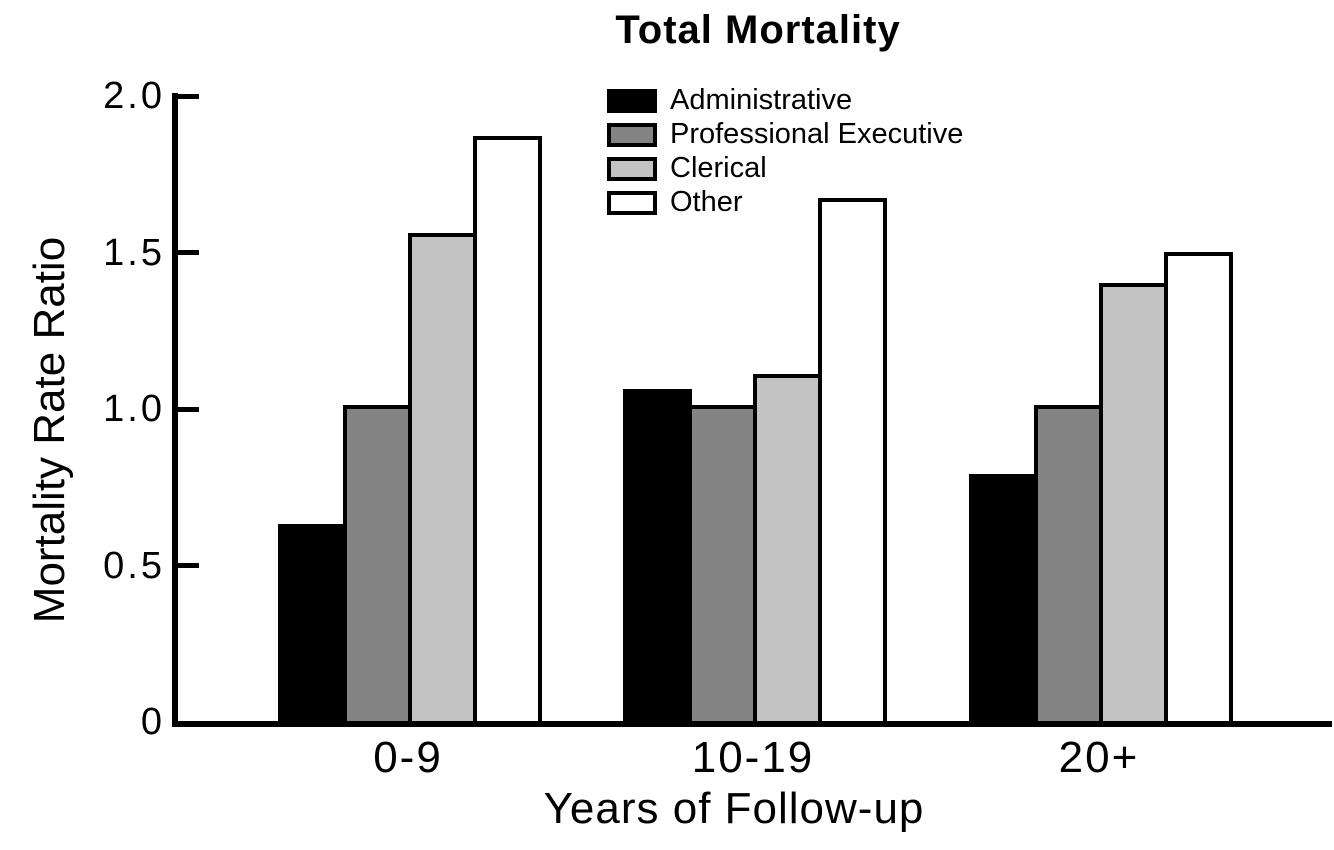 This screenshot has width=1334, height=850. I want to click on legend-row-professional-executive: Professional Executive, so click(785, 134).